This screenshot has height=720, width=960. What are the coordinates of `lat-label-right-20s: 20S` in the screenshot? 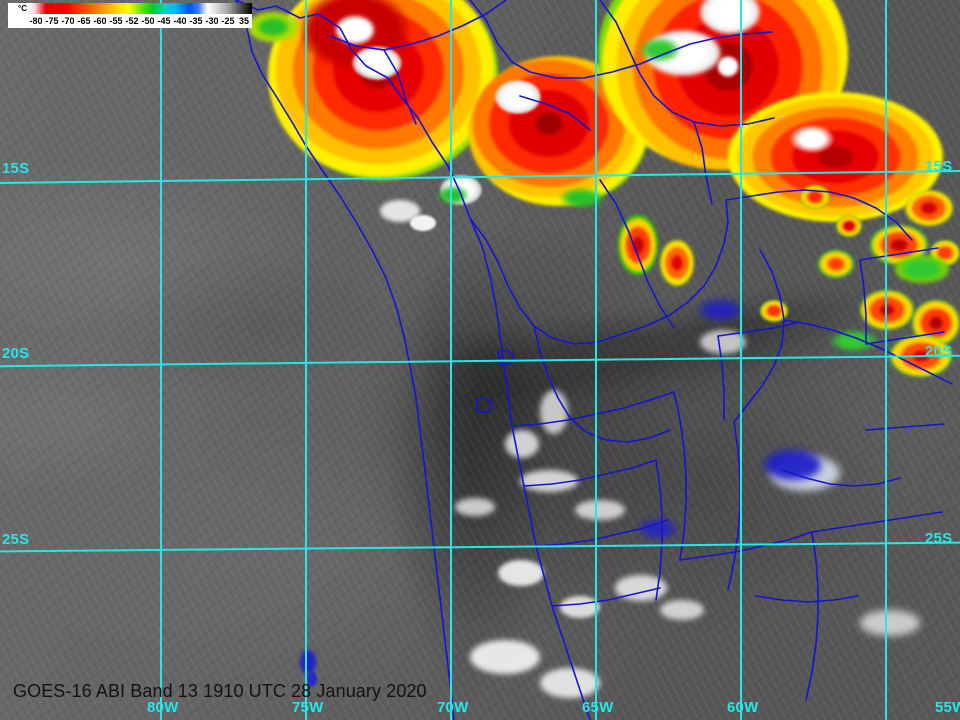 It's located at (939, 351).